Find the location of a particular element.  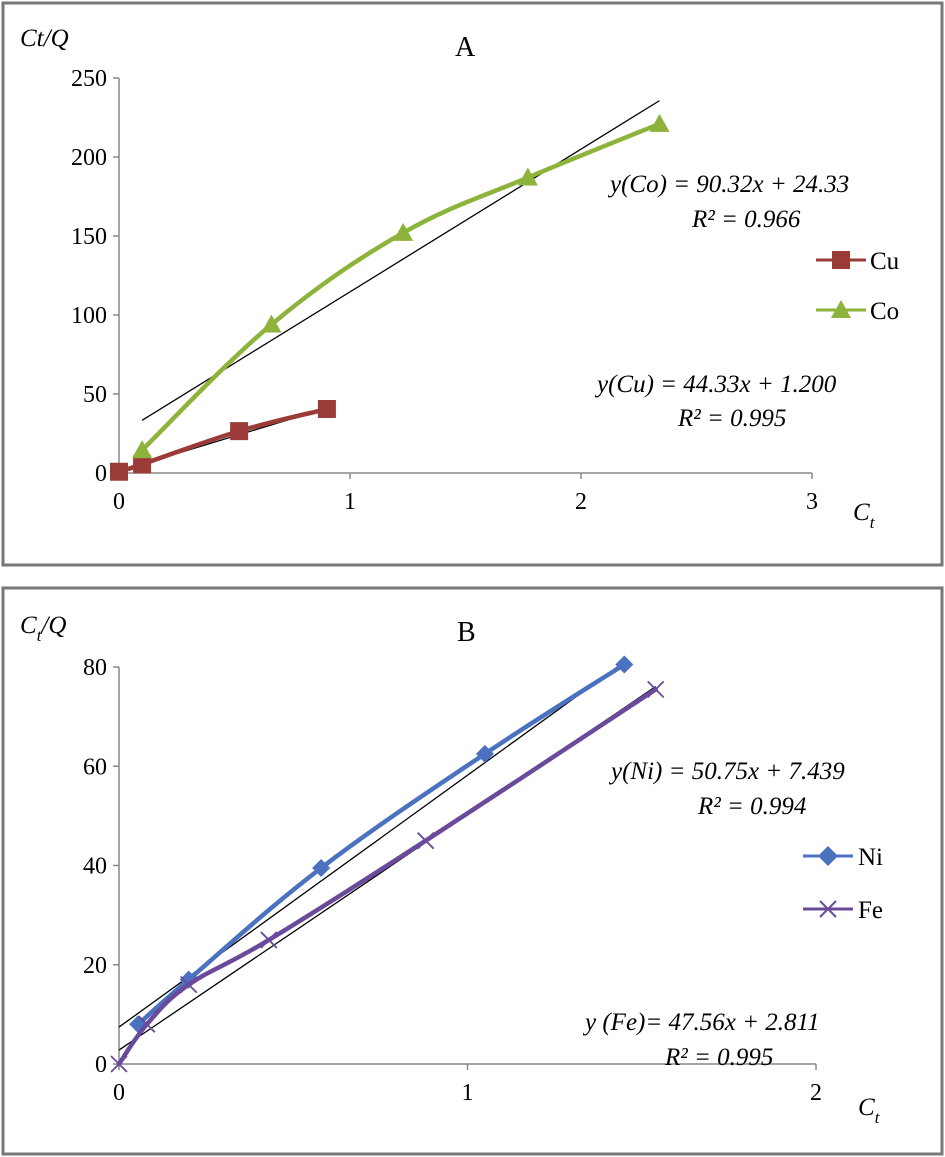

chart-a-y-axis-label: Ct/Q is located at coordinates (44, 38).